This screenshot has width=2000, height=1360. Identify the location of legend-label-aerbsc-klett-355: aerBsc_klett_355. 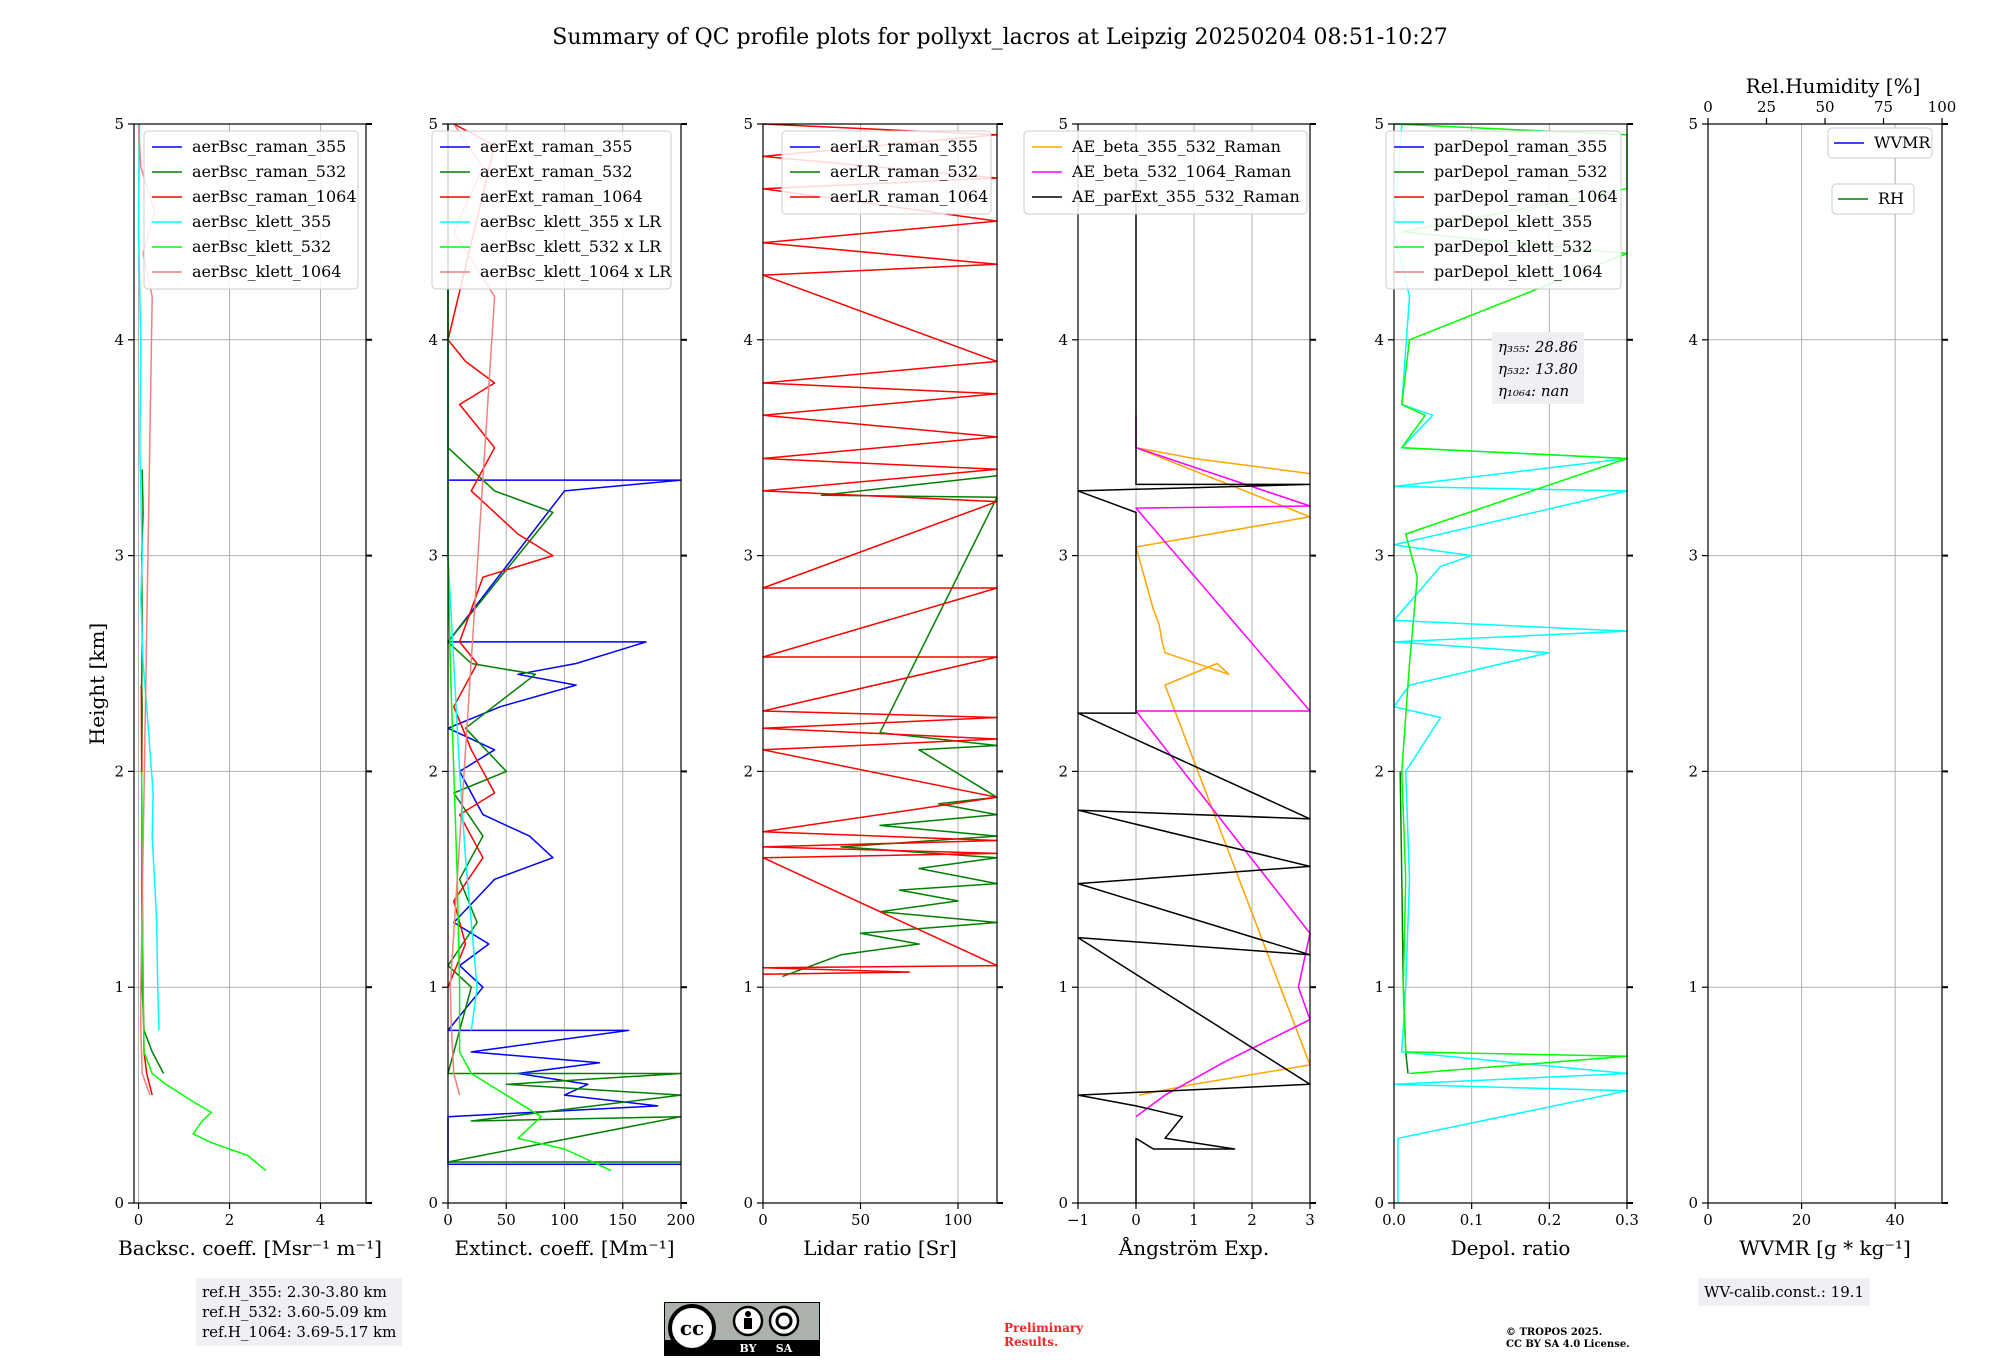
(261, 221).